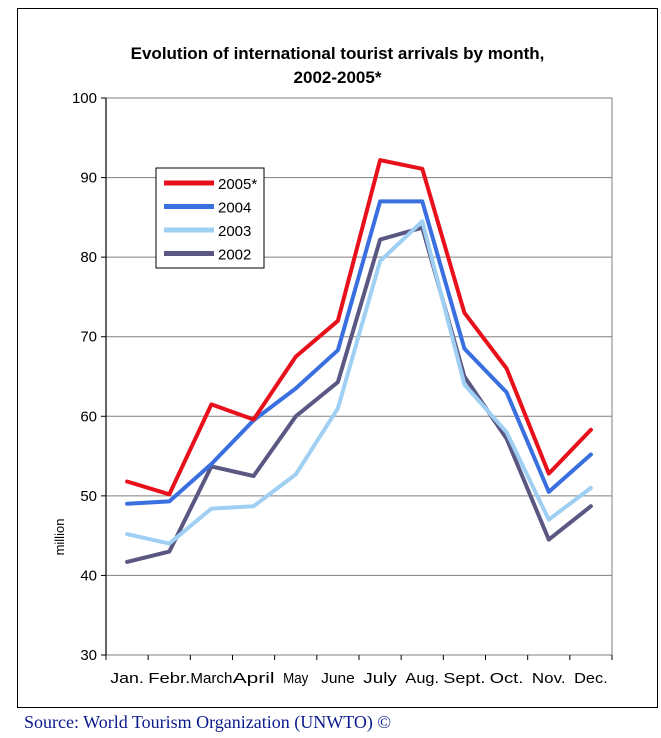 Image resolution: width=661 pixels, height=738 pixels. What do you see at coordinates (338, 678) in the screenshot?
I see `x-tick-label: June` at bounding box center [338, 678].